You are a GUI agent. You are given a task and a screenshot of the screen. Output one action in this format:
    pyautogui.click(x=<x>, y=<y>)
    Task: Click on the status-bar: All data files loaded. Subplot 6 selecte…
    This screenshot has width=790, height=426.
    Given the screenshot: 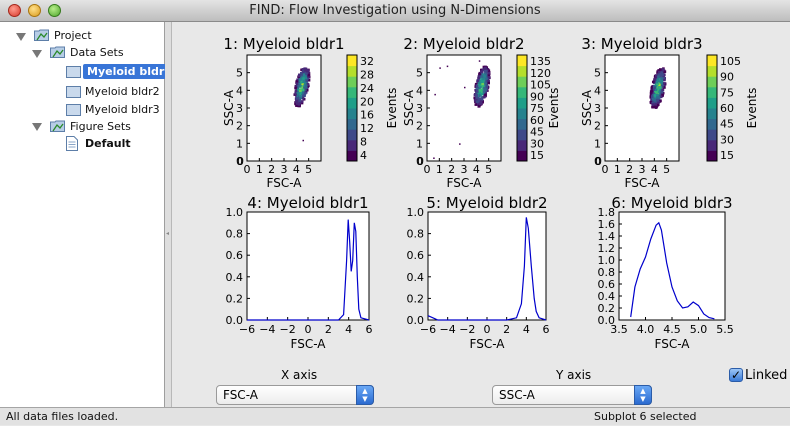 What is the action you would take?
    pyautogui.click(x=395, y=416)
    